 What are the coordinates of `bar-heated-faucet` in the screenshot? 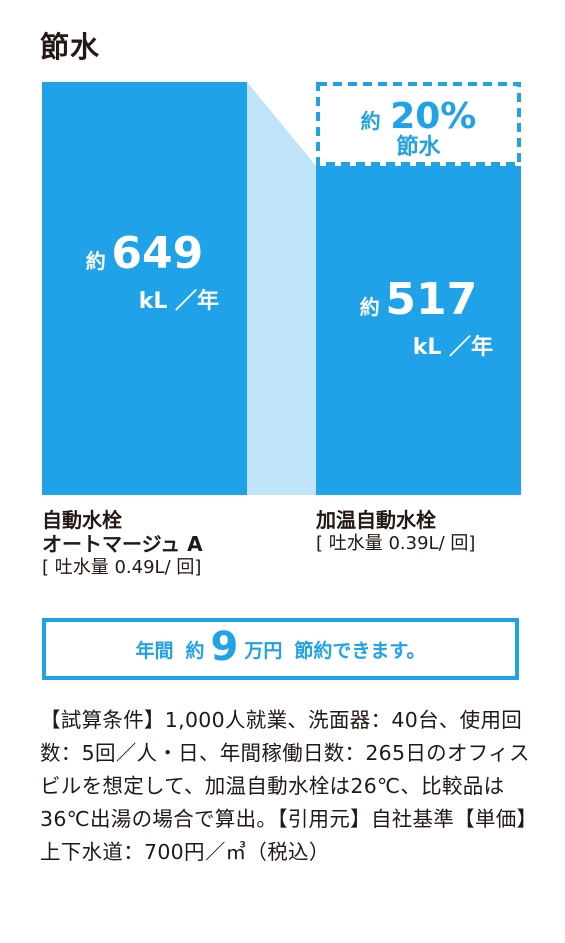 It's located at (418, 330).